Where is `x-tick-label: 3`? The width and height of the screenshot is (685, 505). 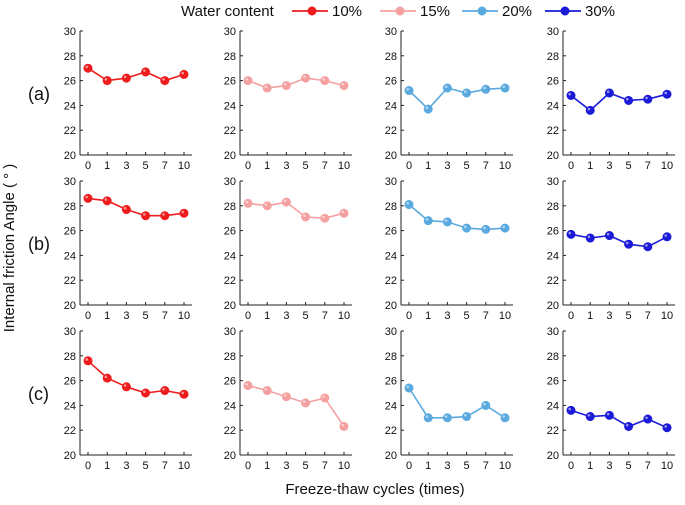 x-tick-label: 3 is located at coordinates (609, 466).